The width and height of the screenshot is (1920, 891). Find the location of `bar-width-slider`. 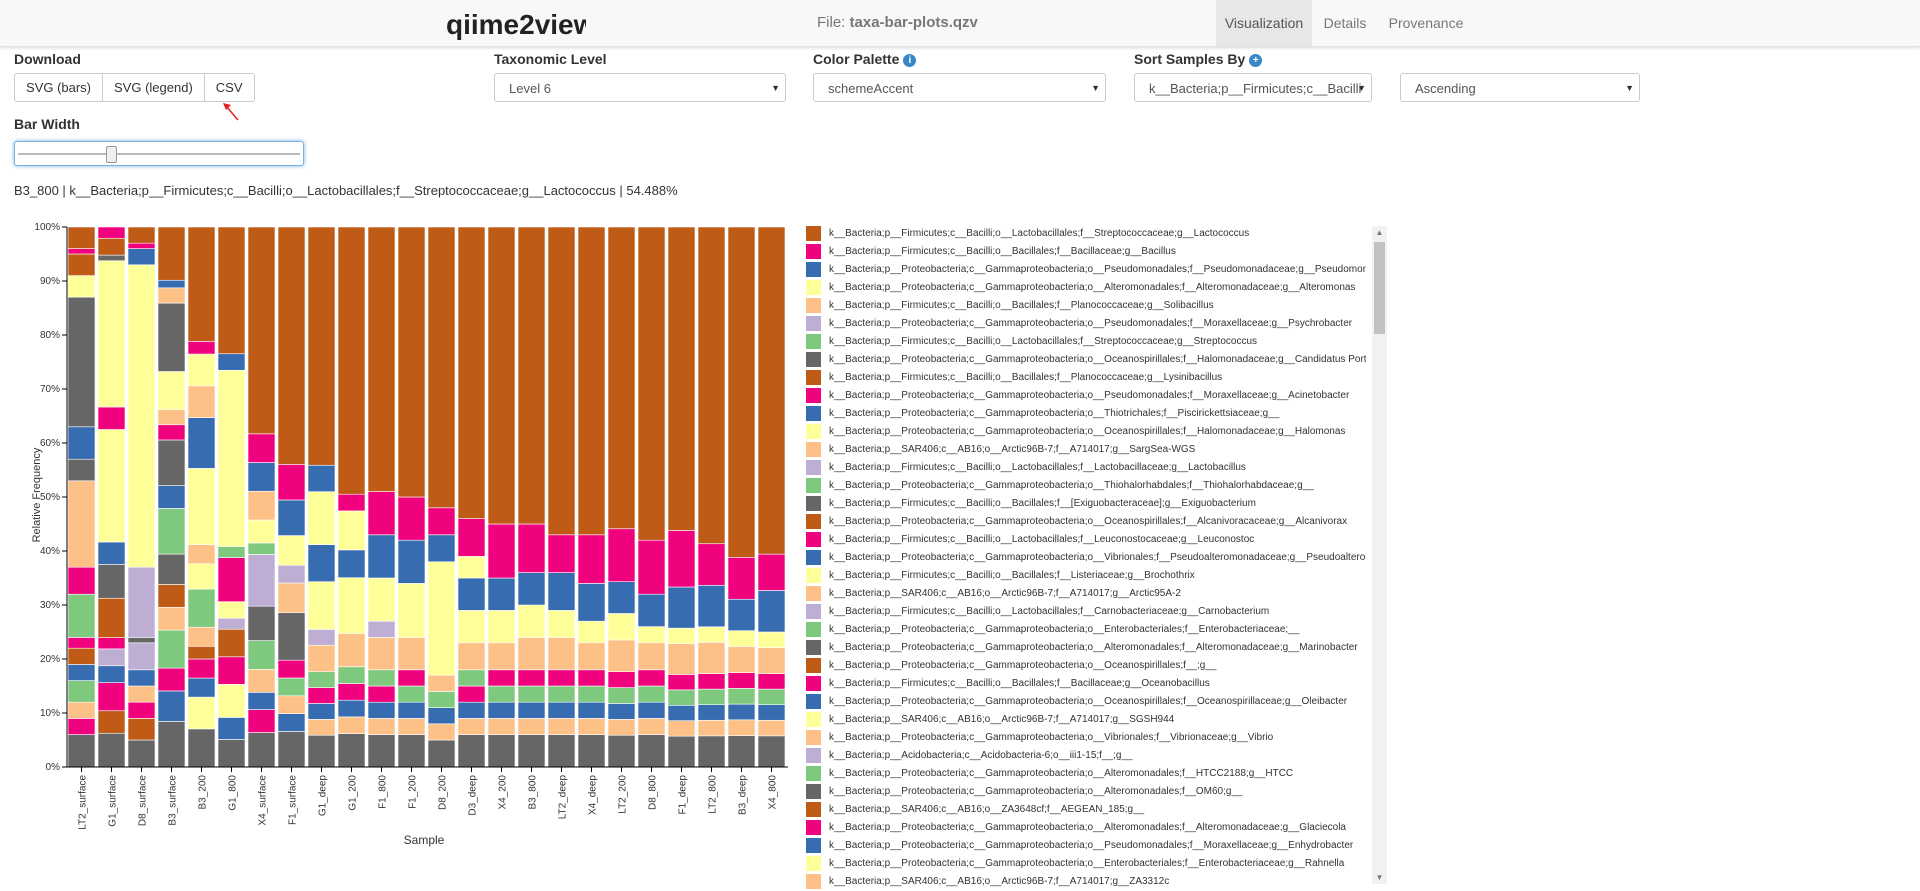

bar-width-slider is located at coordinates (159, 153).